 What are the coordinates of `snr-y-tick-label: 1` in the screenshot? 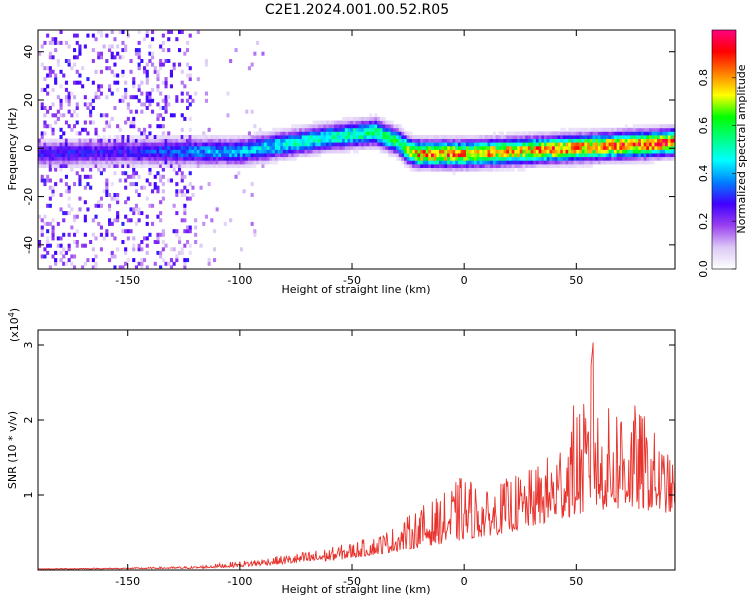 It's located at (28, 495).